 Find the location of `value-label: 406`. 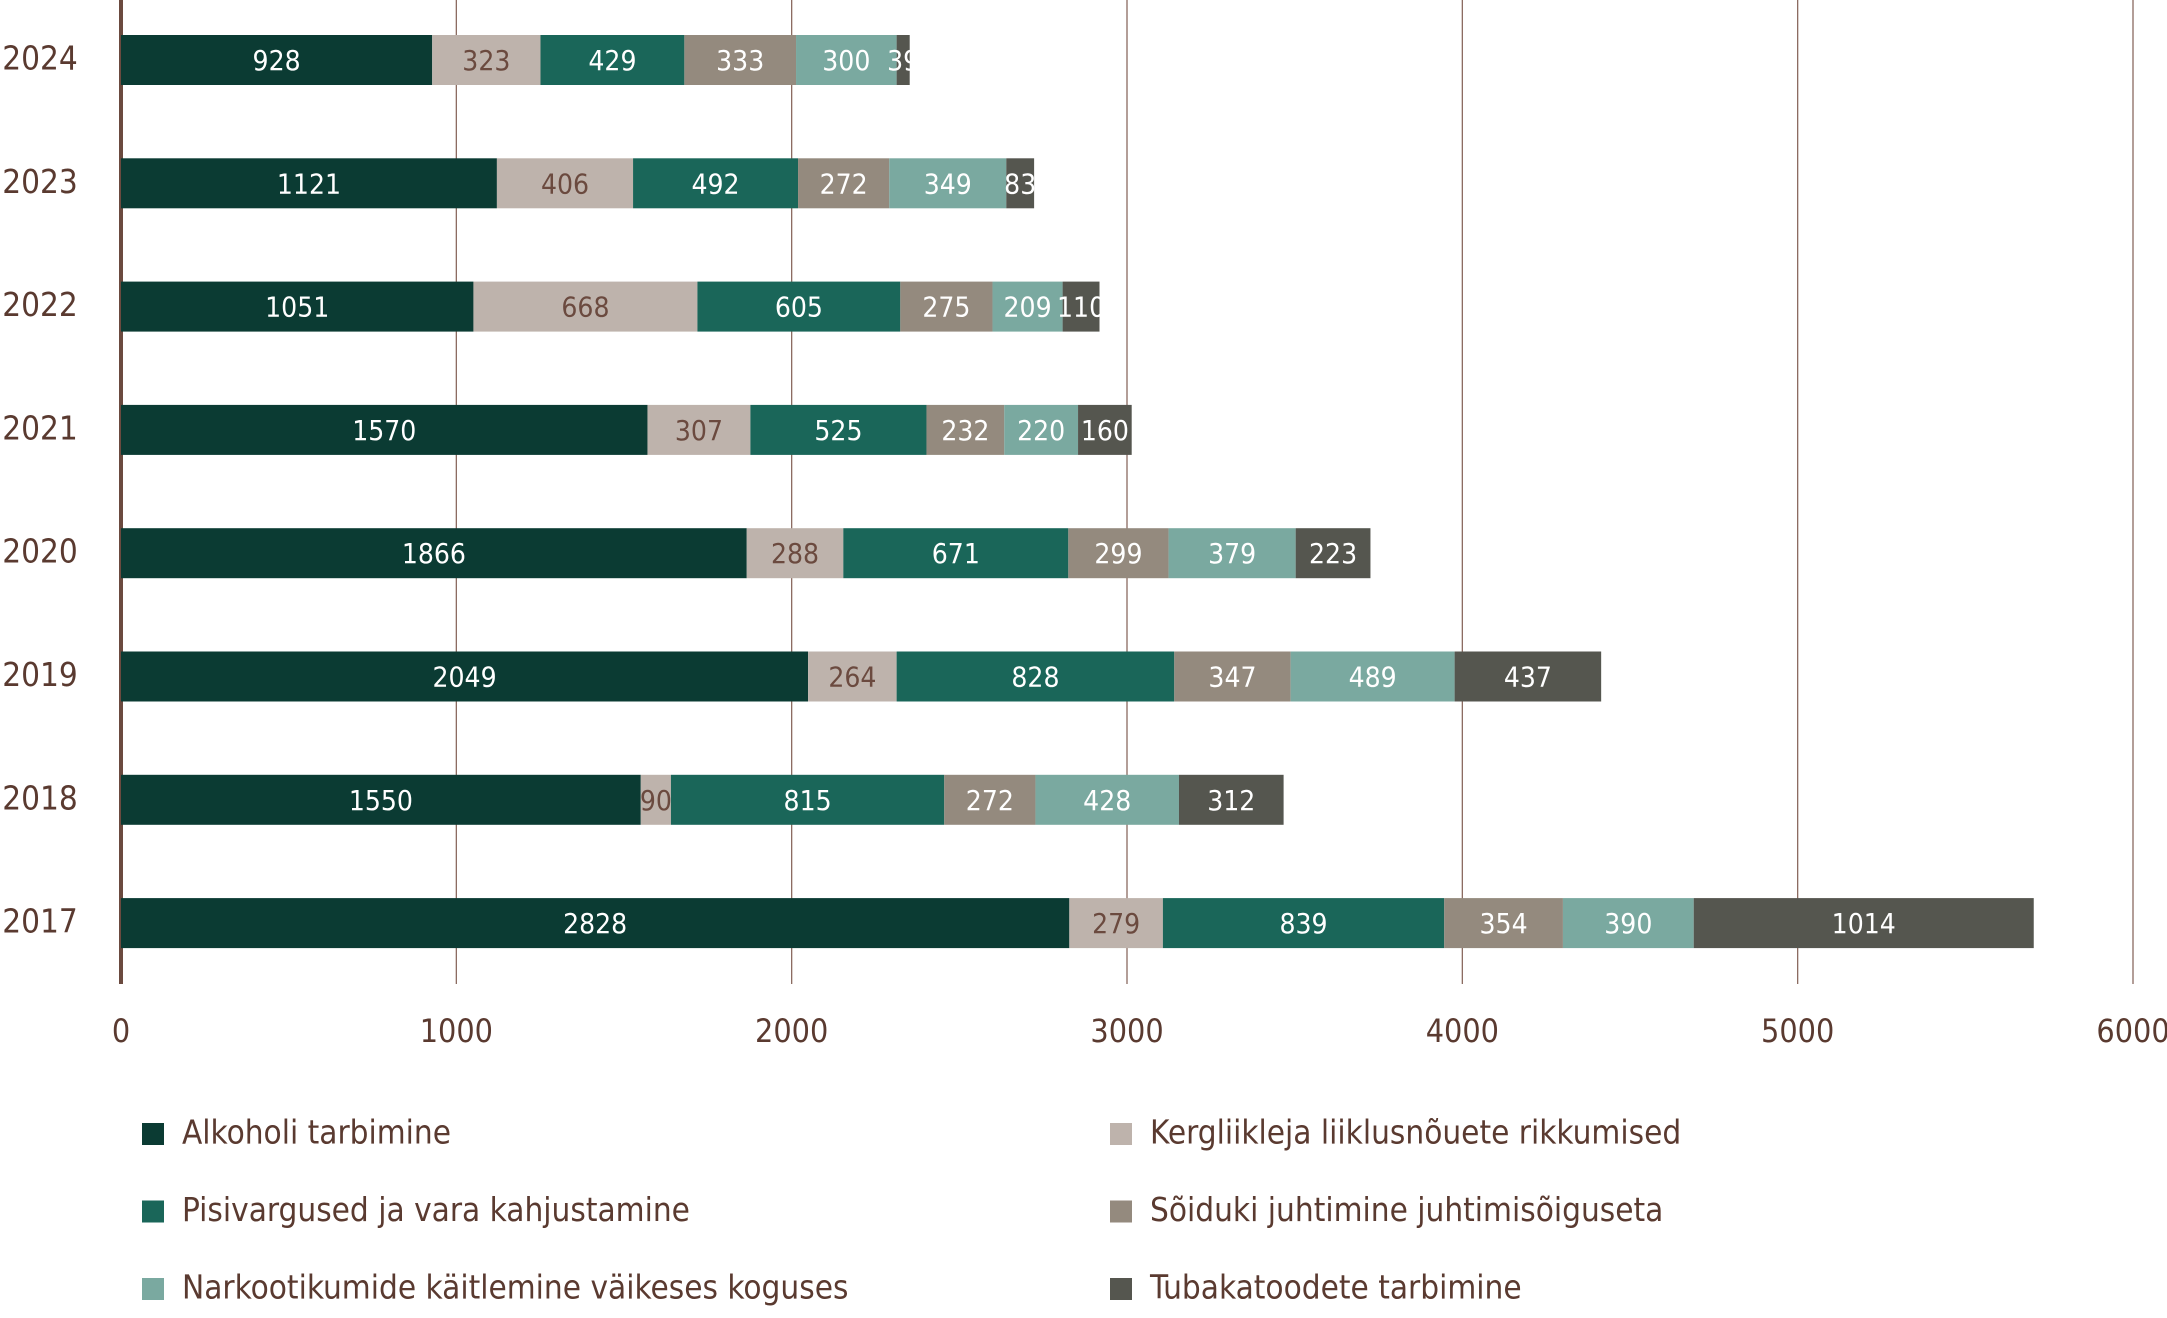

value-label: 406 is located at coordinates (565, 183).